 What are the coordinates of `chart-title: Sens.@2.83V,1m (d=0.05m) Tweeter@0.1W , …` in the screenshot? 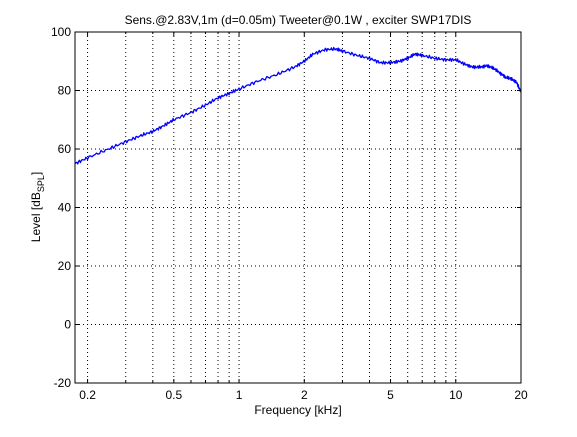 It's located at (298, 20).